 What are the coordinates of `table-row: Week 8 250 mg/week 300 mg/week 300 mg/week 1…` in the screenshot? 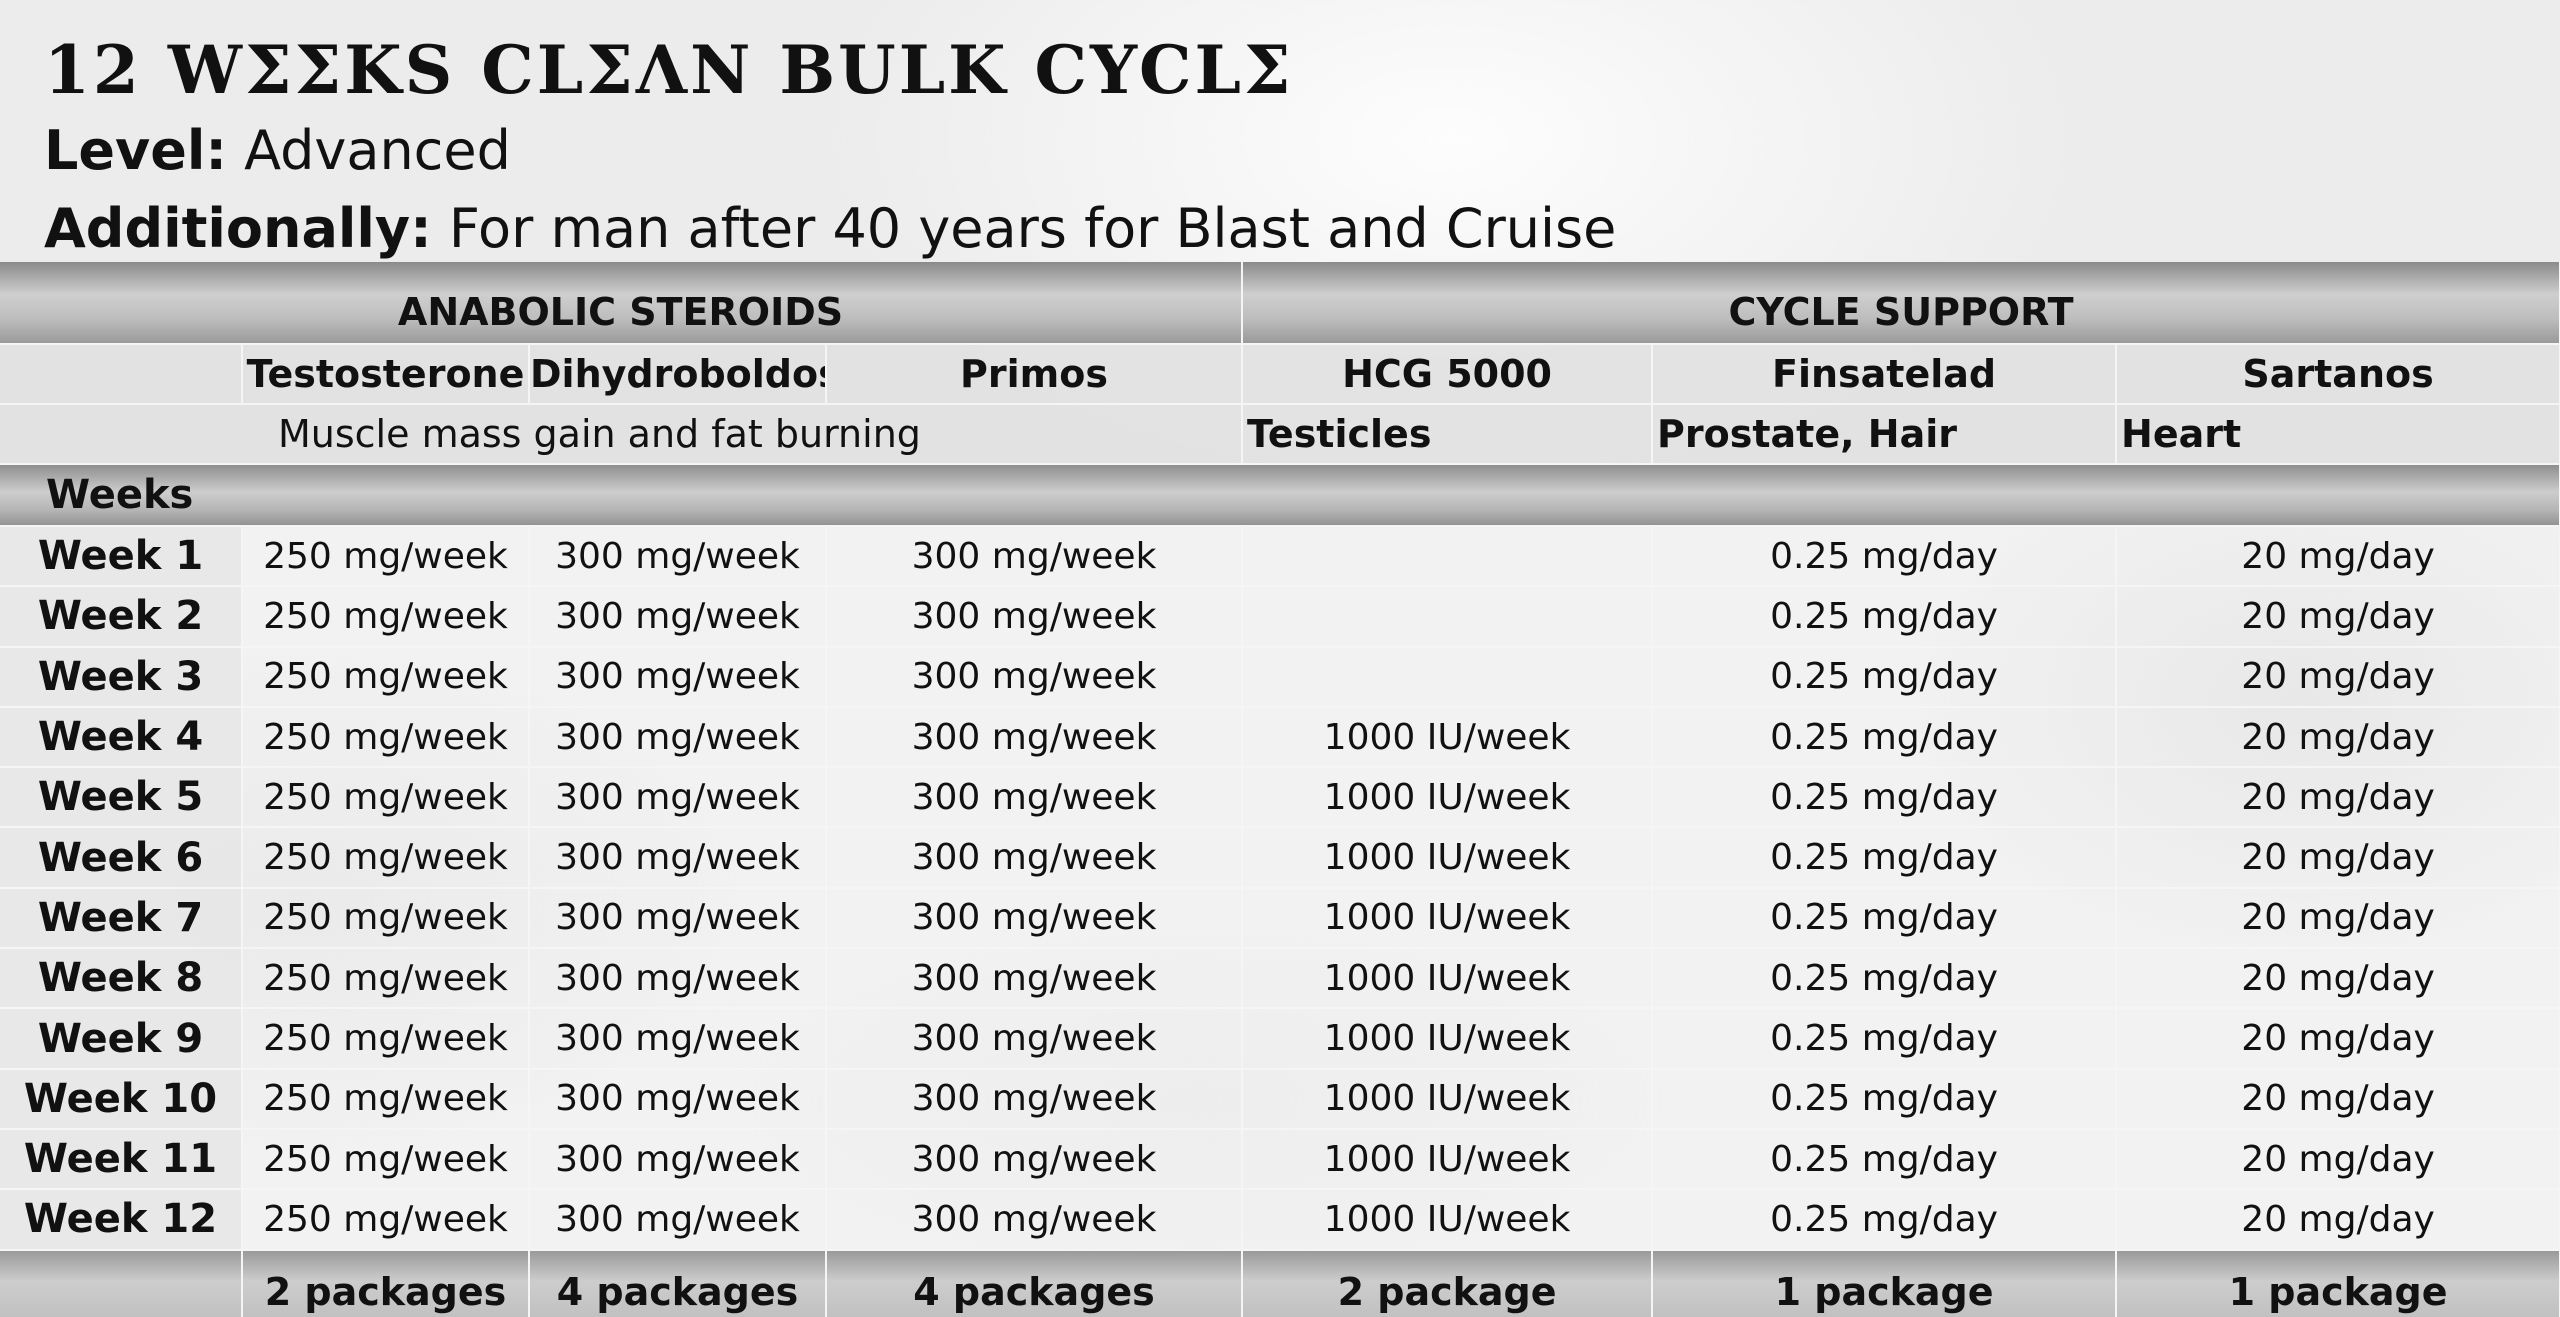 It's located at (1280, 979).